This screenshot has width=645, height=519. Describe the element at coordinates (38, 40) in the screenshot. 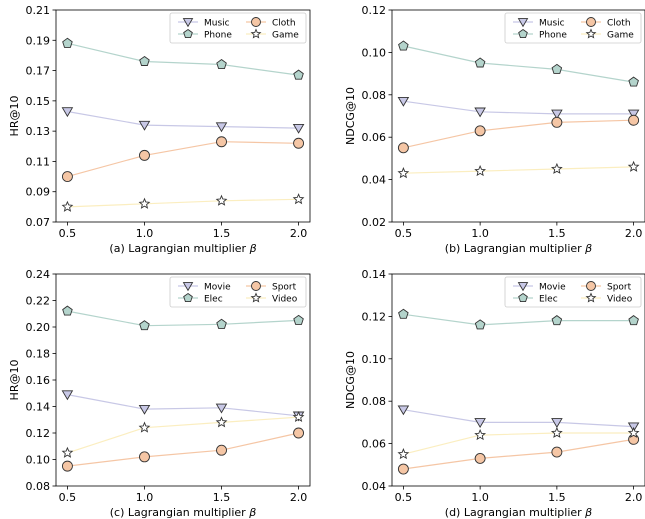

I see `y-tick-label: 0.19` at that location.